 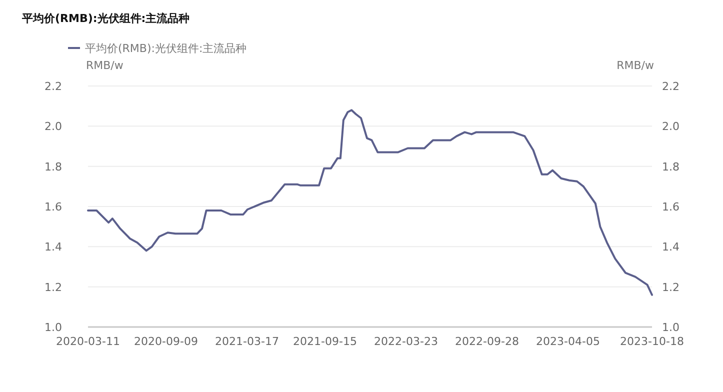 I want to click on x-tick-label: 2023-04-05, so click(x=568, y=341).